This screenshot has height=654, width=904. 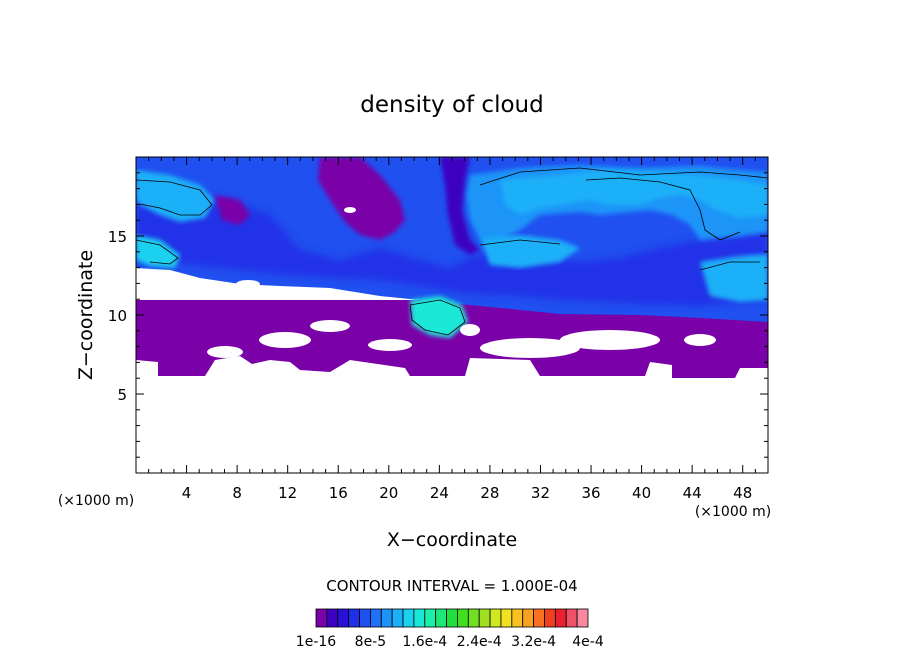 I want to click on x-tick-label: 36, so click(x=590, y=493).